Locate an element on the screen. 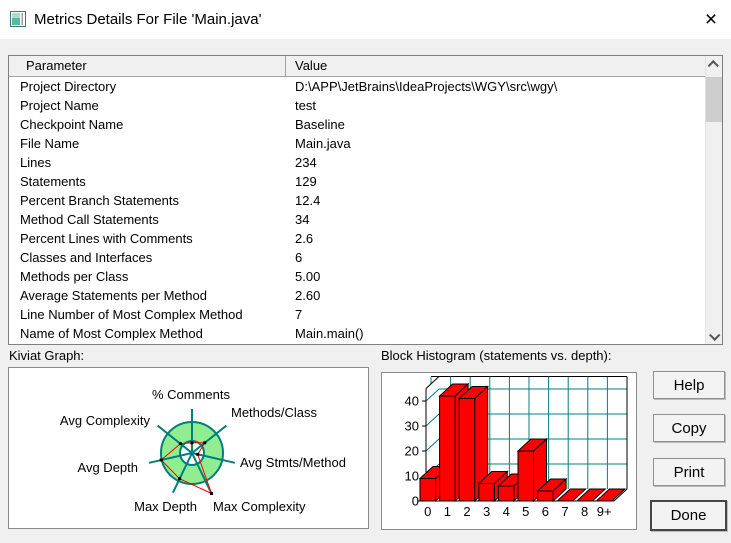 This screenshot has width=731, height=543. table-header: Parameter Value is located at coordinates (357, 66).